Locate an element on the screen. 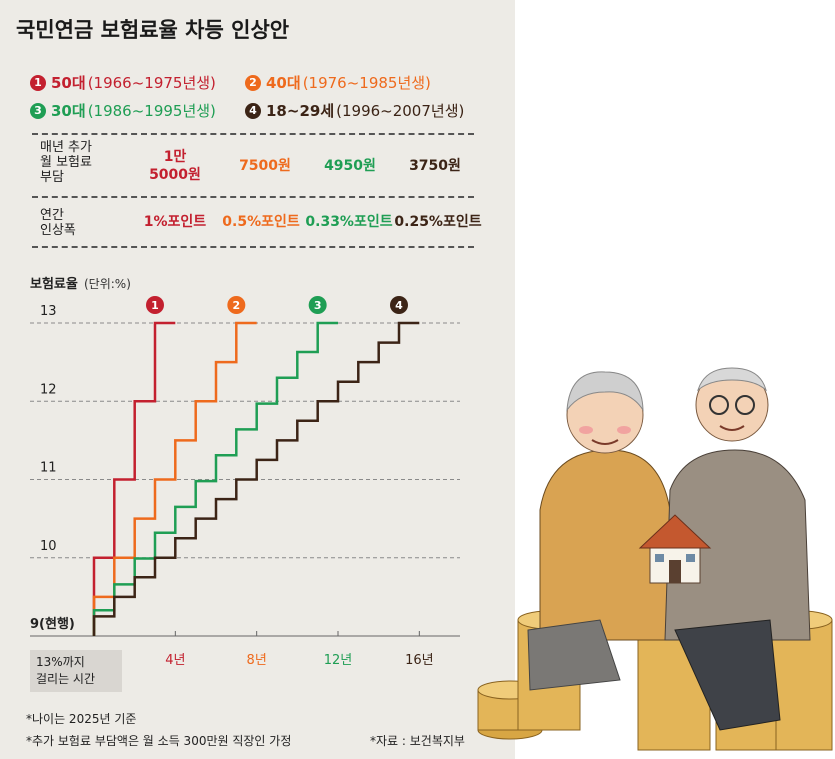 This screenshot has height=759, width=835. y-tick-label: 12 is located at coordinates (48, 389).